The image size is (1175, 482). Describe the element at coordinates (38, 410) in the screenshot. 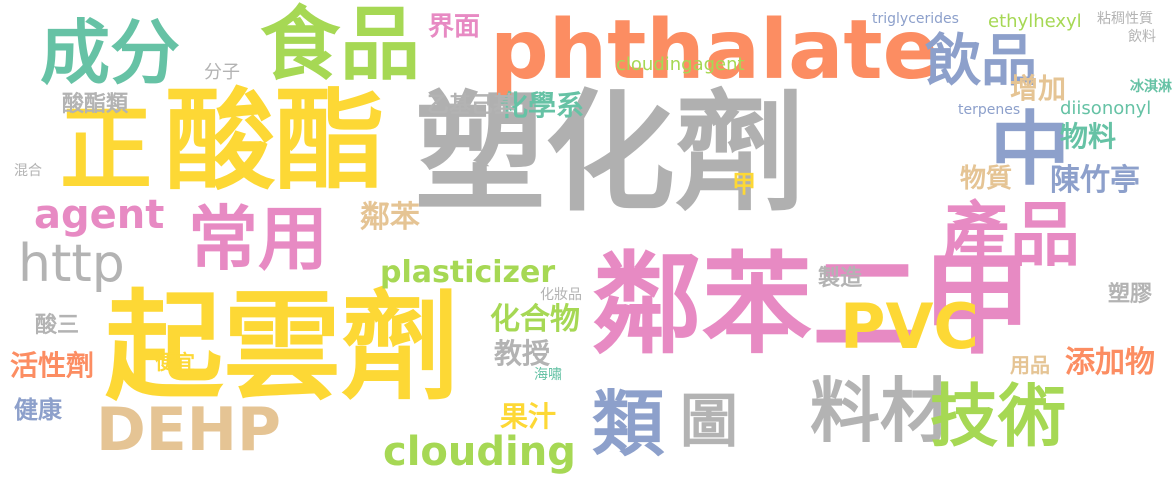

I see `cloud-word: 健康` at that location.